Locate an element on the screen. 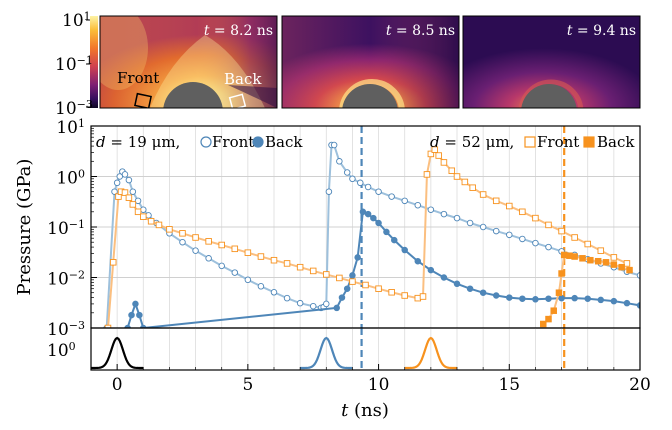  panel-2-time-label: t = 8.5 ns is located at coordinates (420, 31).